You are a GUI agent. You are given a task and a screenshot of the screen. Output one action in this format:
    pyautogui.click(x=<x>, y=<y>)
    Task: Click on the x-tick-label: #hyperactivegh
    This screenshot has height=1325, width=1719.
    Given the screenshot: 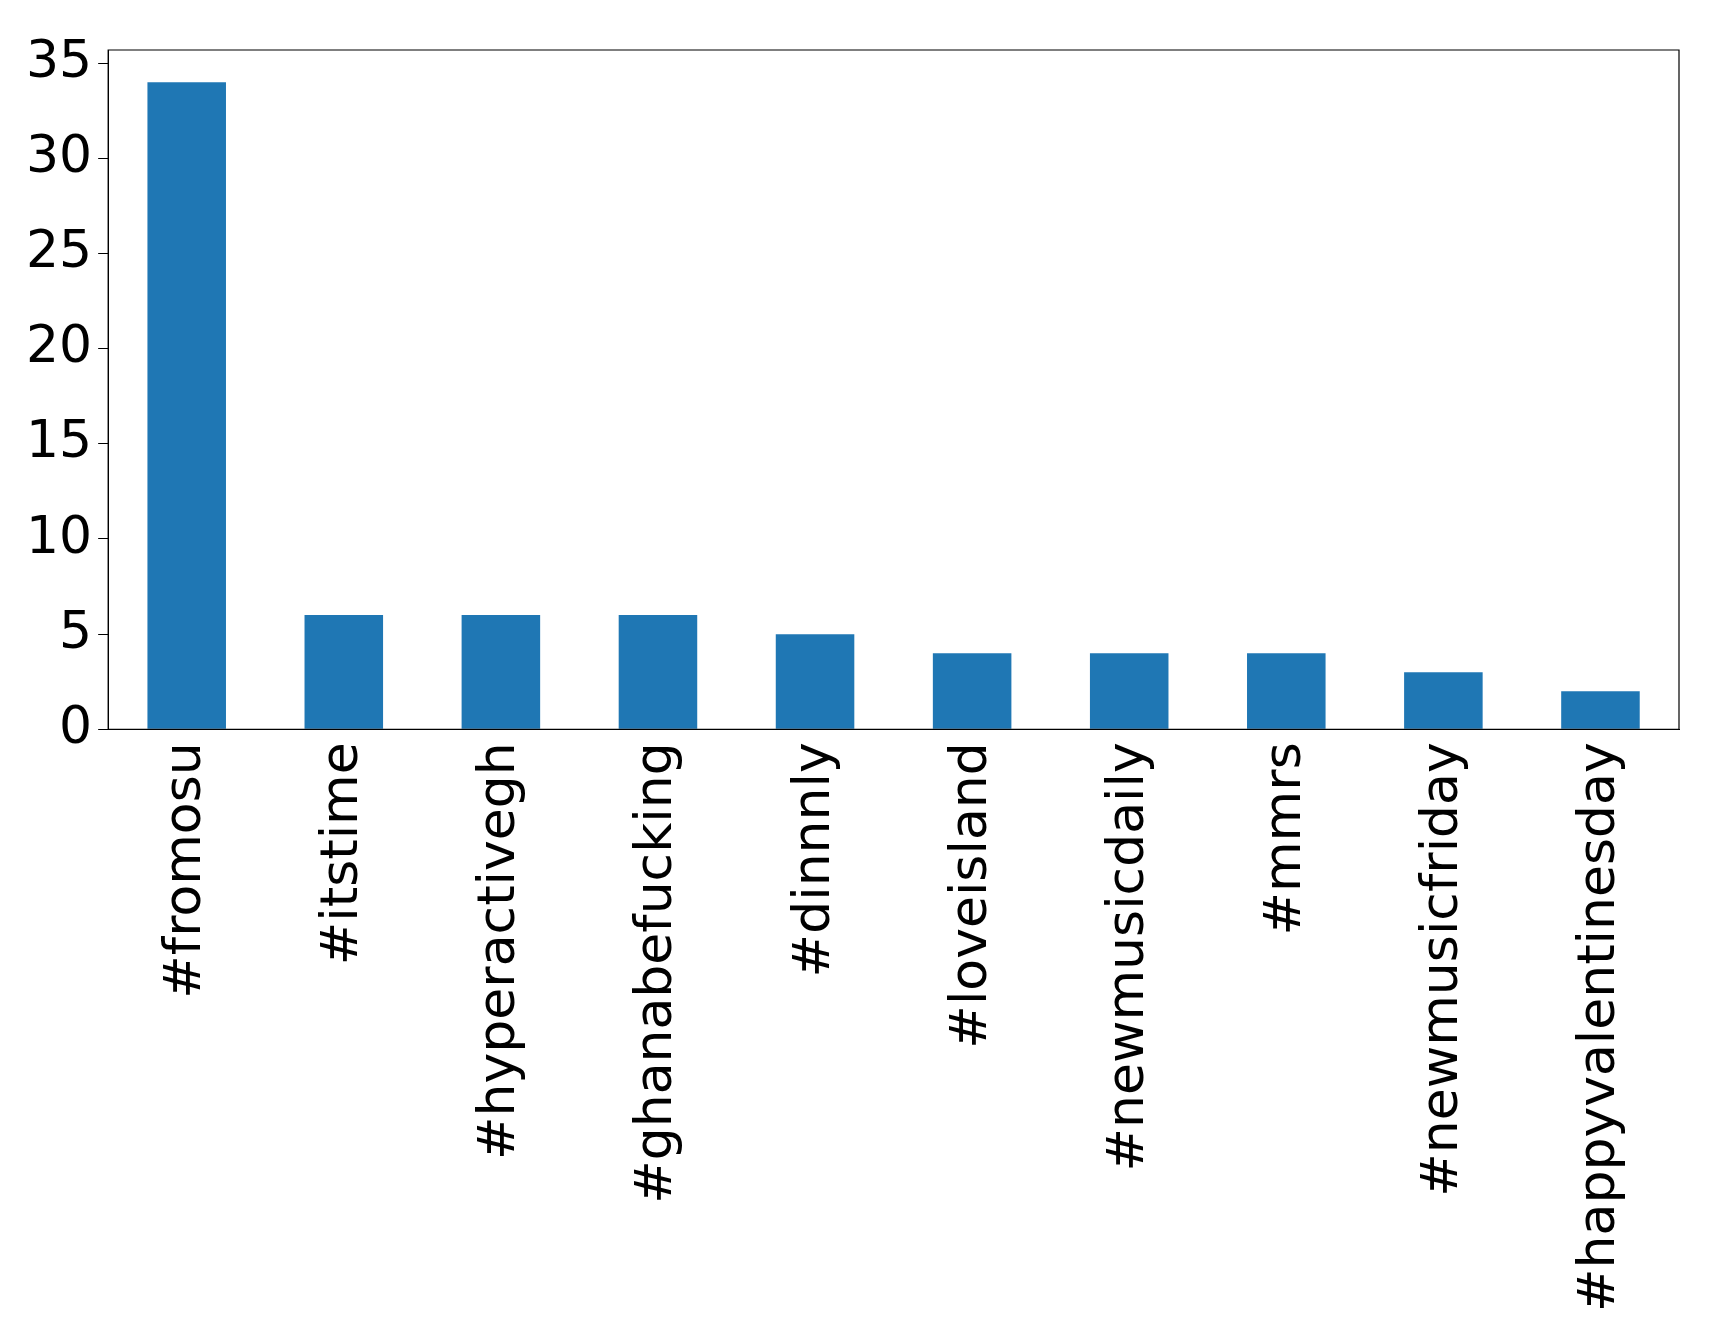 What is the action you would take?
    pyautogui.click(x=496, y=951)
    